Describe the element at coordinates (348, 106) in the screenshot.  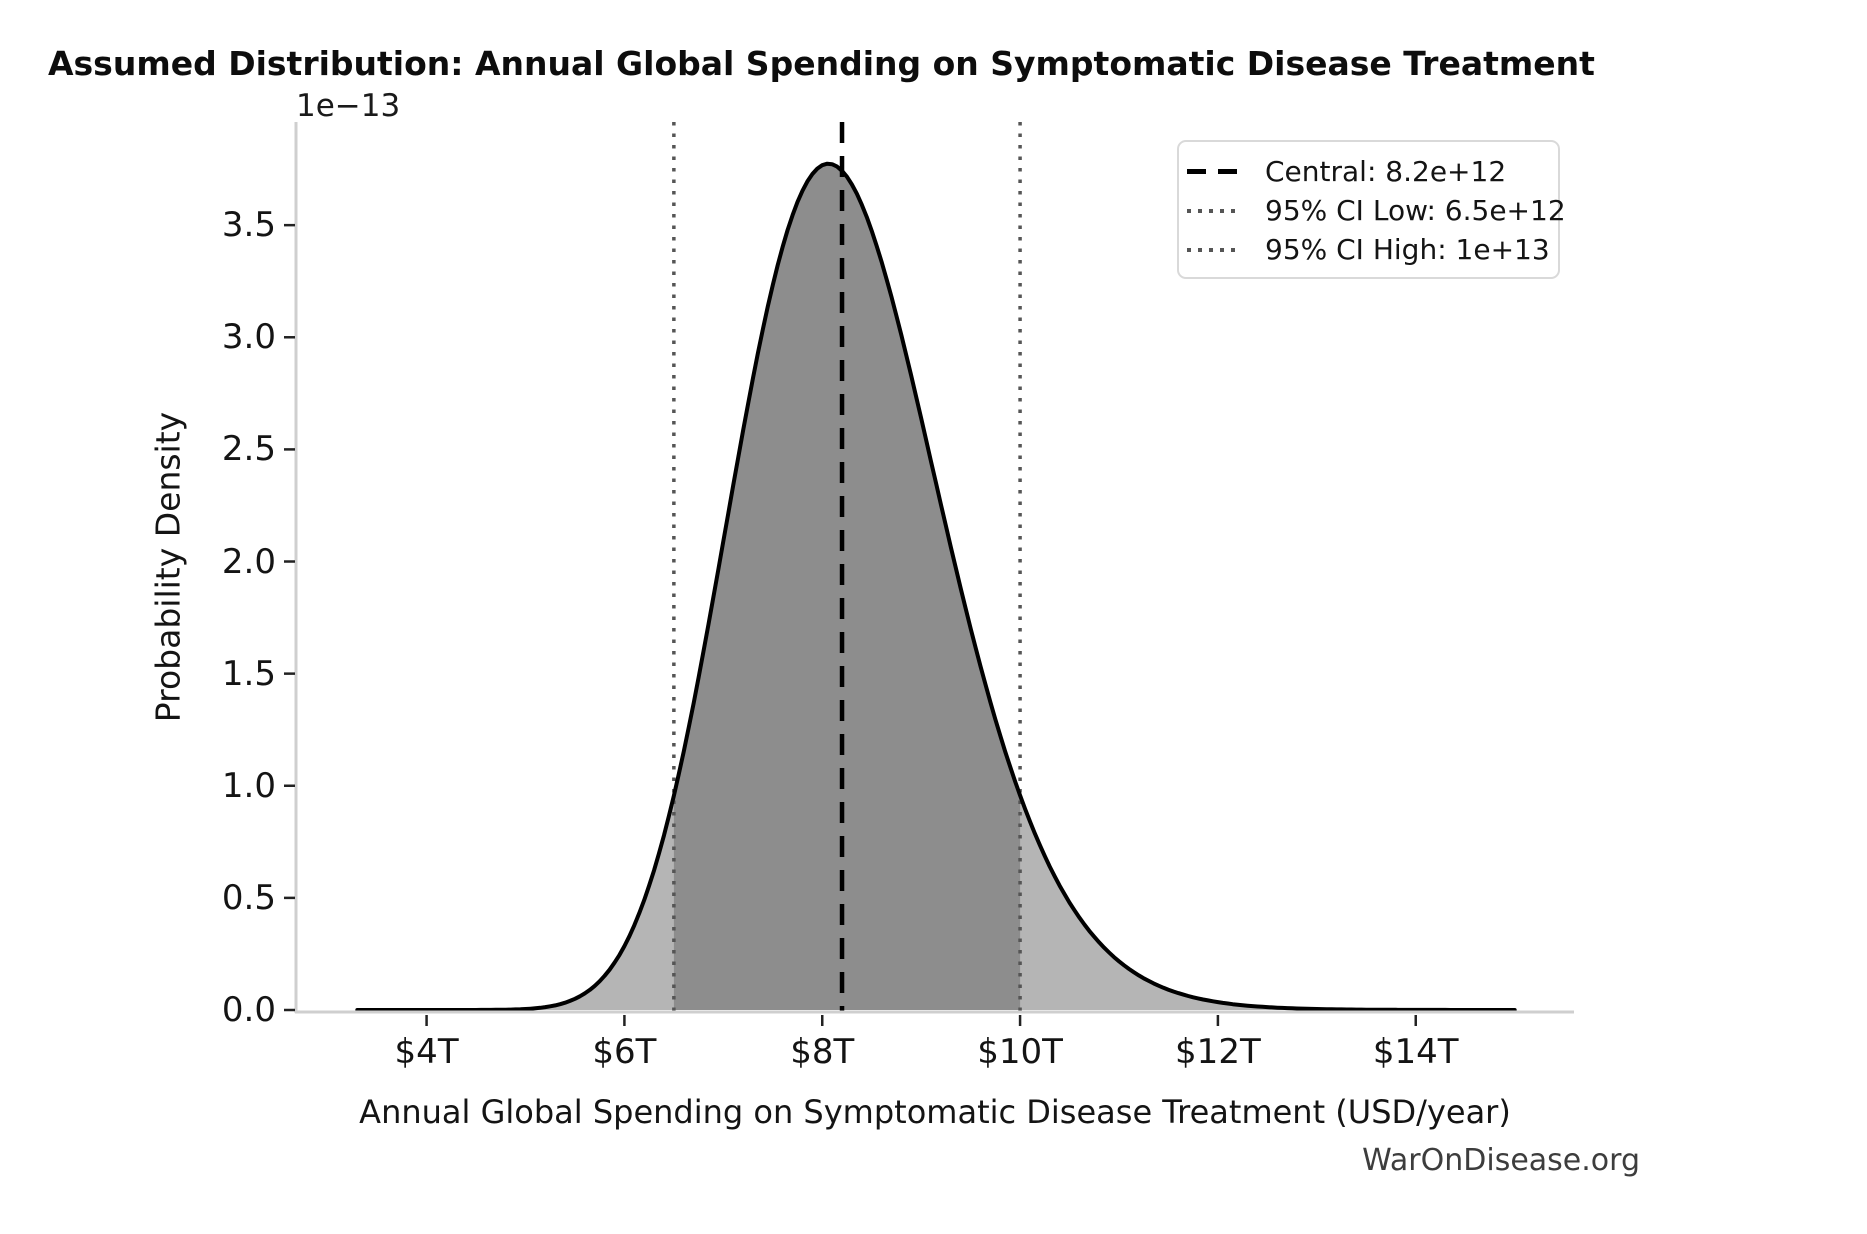
I see `y-axis-offset-label: 1e−13` at that location.